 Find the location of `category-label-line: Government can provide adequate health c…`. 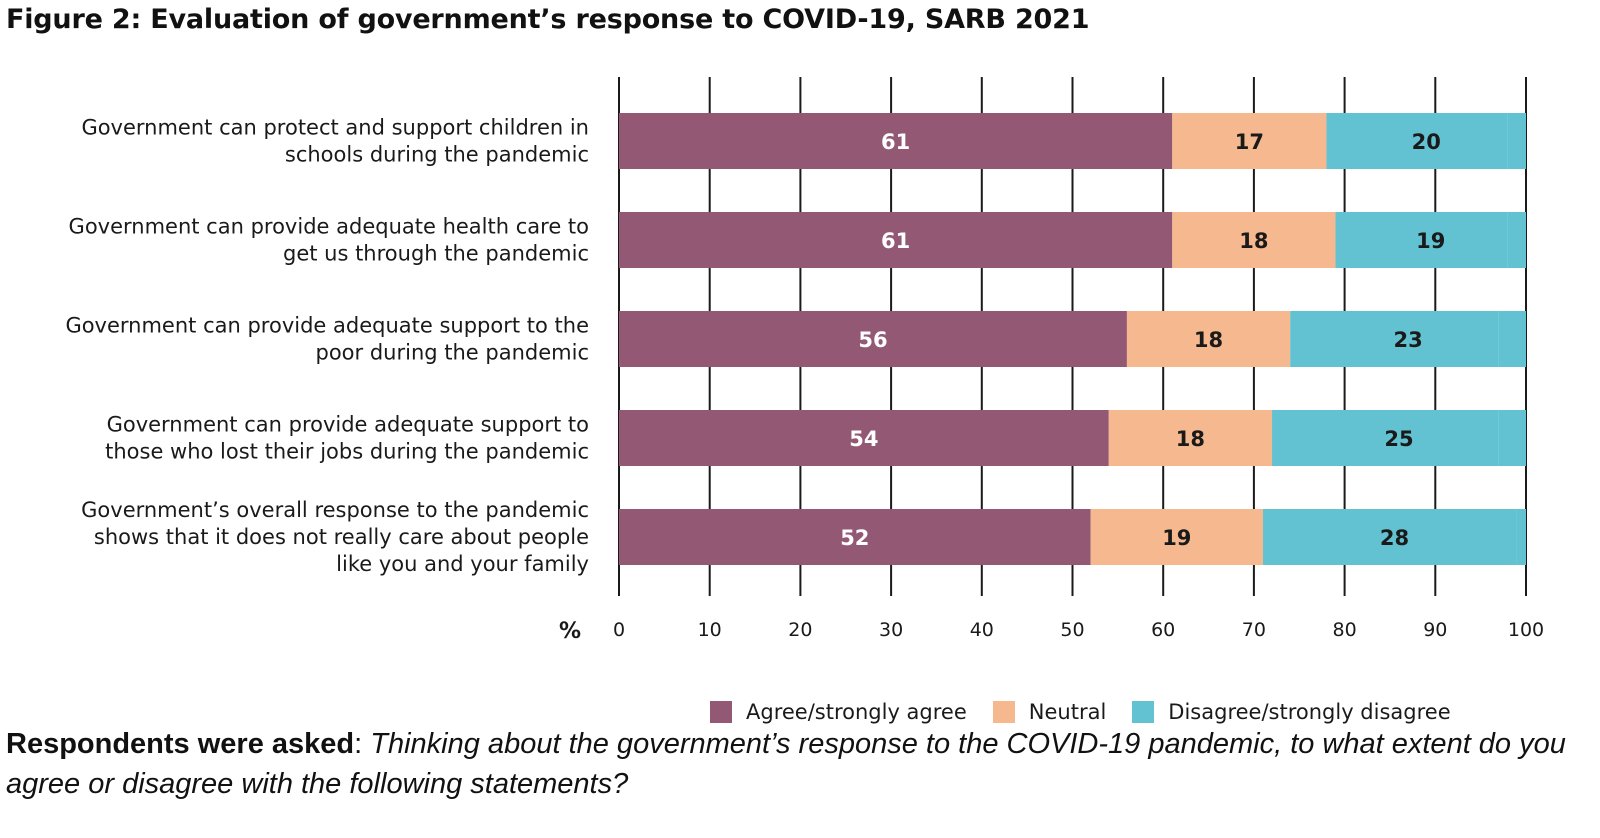

category-label-line: Government can provide adequate health c… is located at coordinates (329, 227).